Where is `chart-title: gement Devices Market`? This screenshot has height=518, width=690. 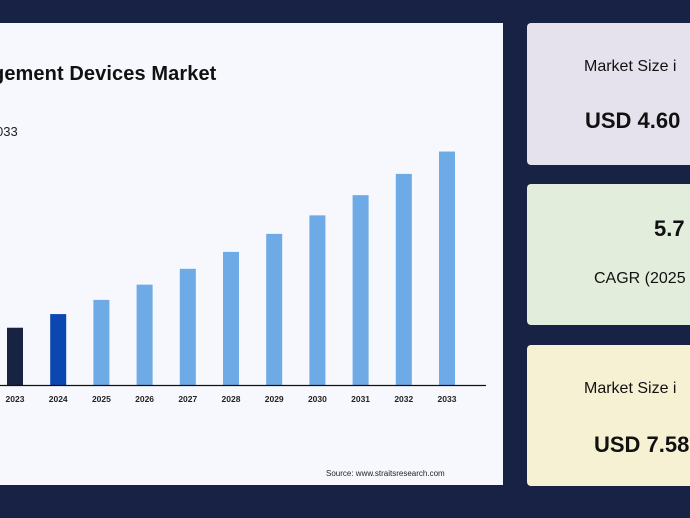 chart-title: gement Devices Market is located at coordinates (108, 74).